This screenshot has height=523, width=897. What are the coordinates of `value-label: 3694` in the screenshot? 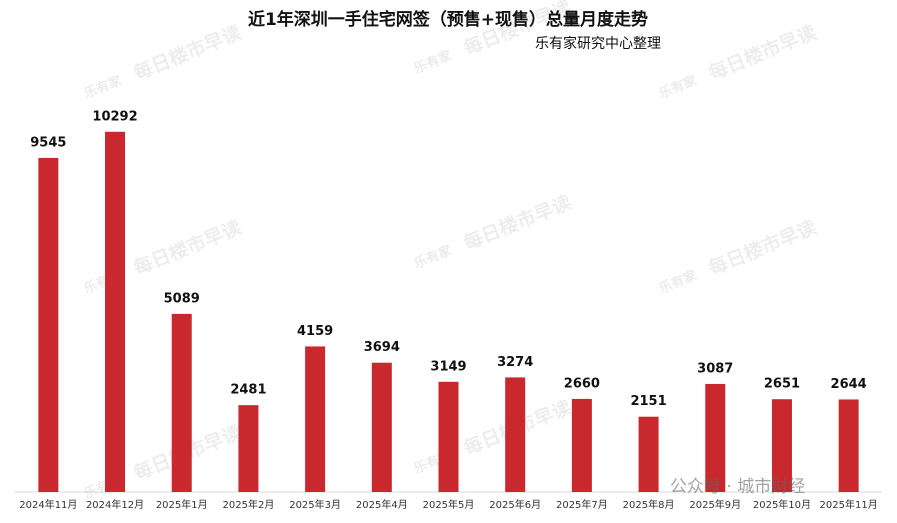 It's located at (382, 347).